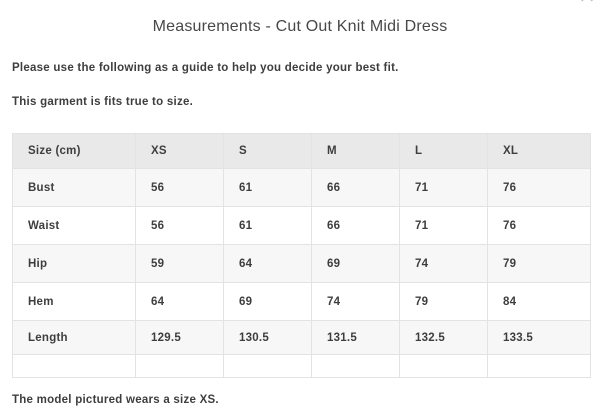 Image resolution: width=600 pixels, height=420 pixels. Describe the element at coordinates (267, 337) in the screenshot. I see `measurement-value: 130.5` at that location.